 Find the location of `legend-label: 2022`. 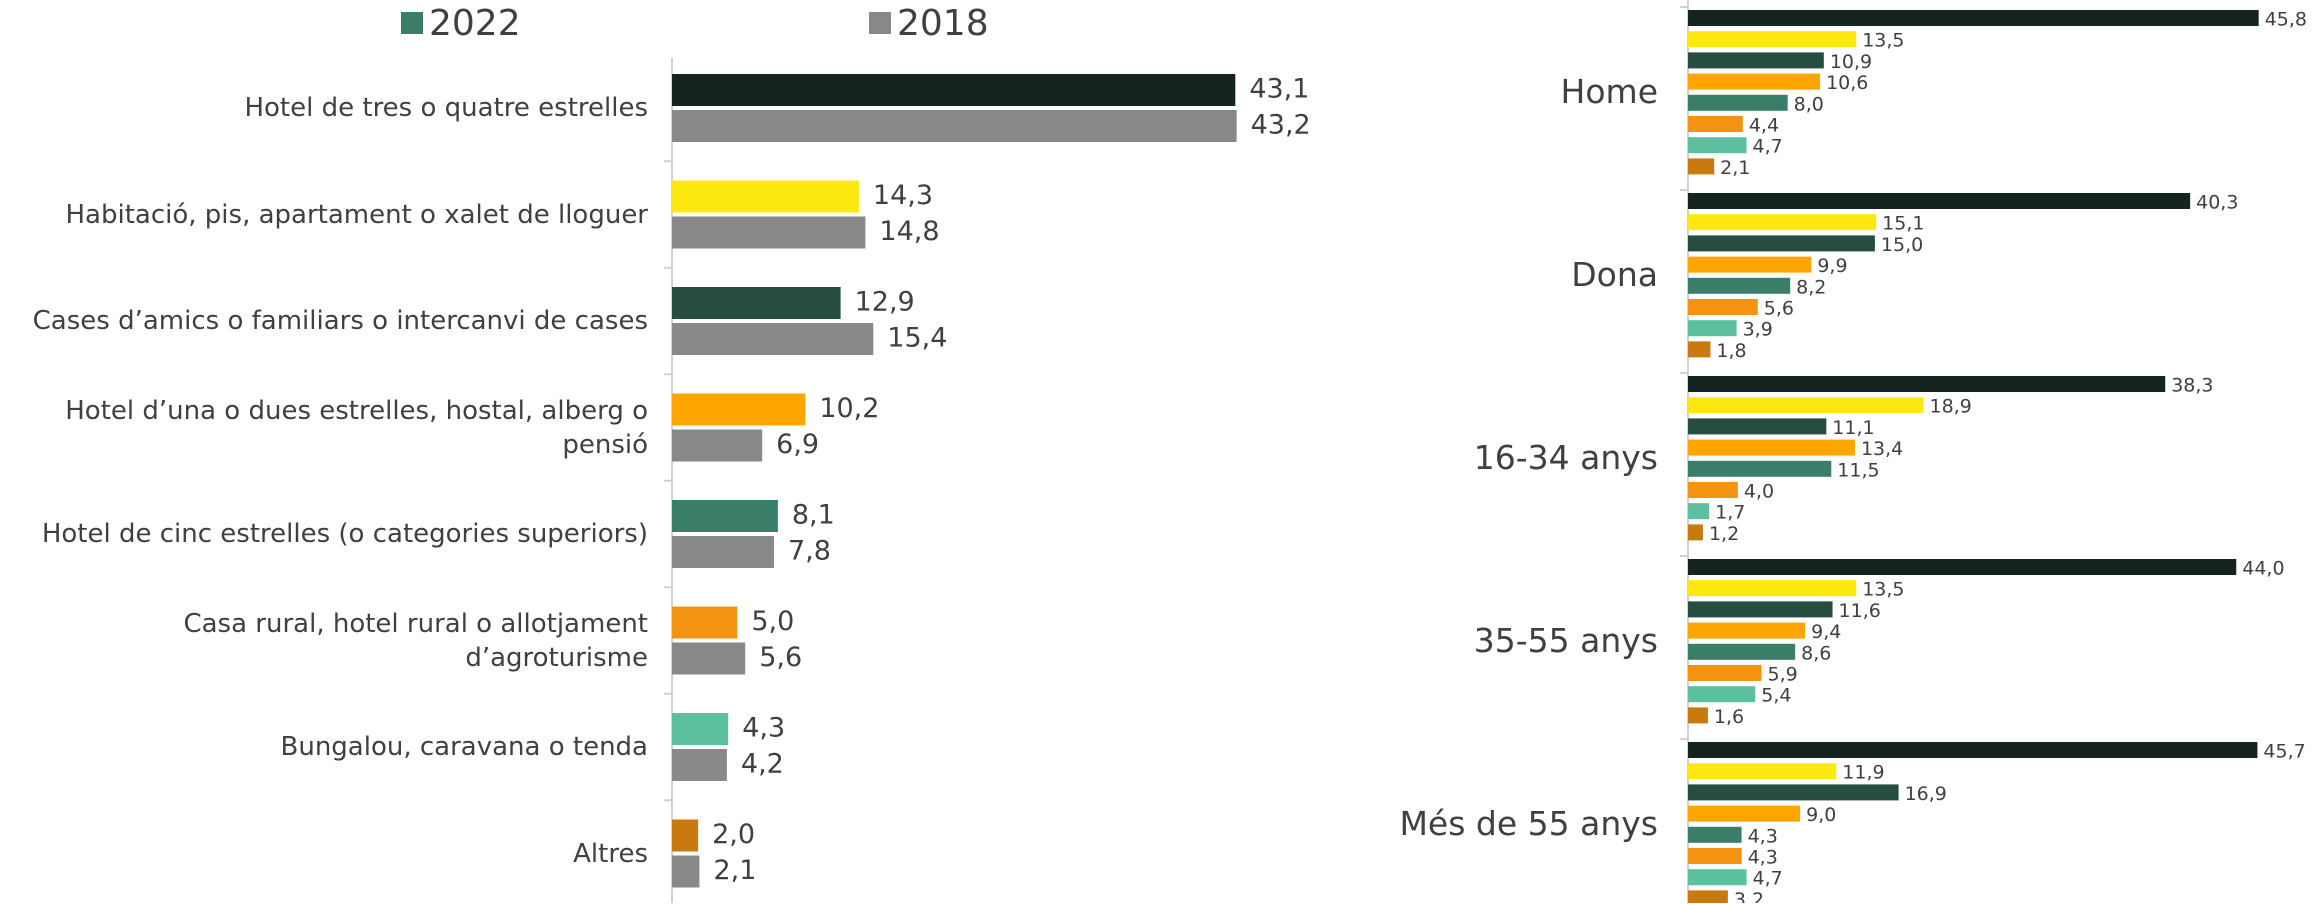

legend-label: 2022 is located at coordinates (475, 23).